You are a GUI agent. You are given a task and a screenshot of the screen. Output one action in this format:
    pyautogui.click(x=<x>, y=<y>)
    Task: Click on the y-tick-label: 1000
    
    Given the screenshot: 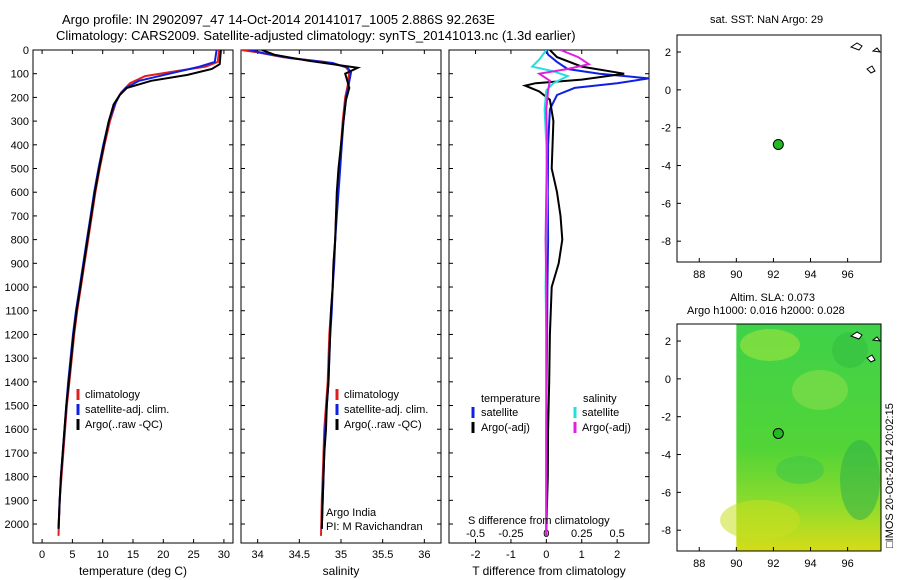 What is the action you would take?
    pyautogui.click(x=17, y=288)
    